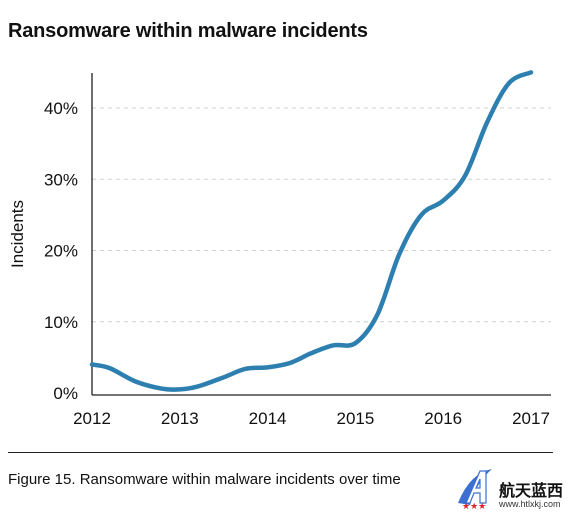 This screenshot has width=579, height=517. I want to click on watermark: ★★★ 航天蓝西 www.htlxkj.com, so click(514, 488).